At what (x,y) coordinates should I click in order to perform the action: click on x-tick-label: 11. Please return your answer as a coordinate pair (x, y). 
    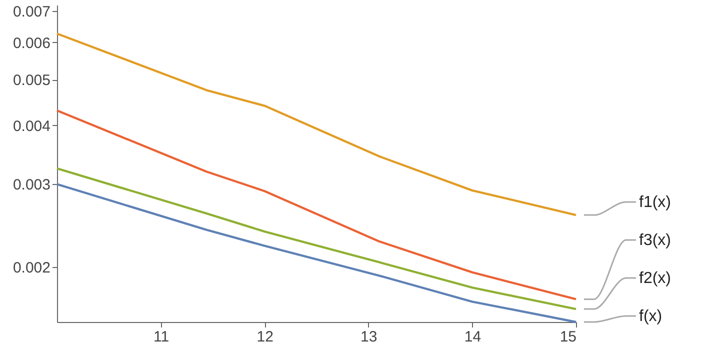
    Looking at the image, I should click on (162, 337).